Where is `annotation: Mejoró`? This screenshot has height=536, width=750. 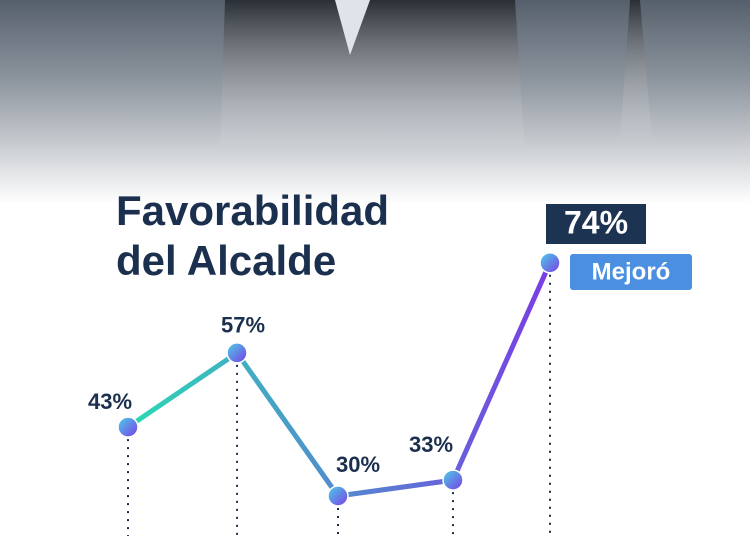 annotation: Mejoró is located at coordinates (631, 271).